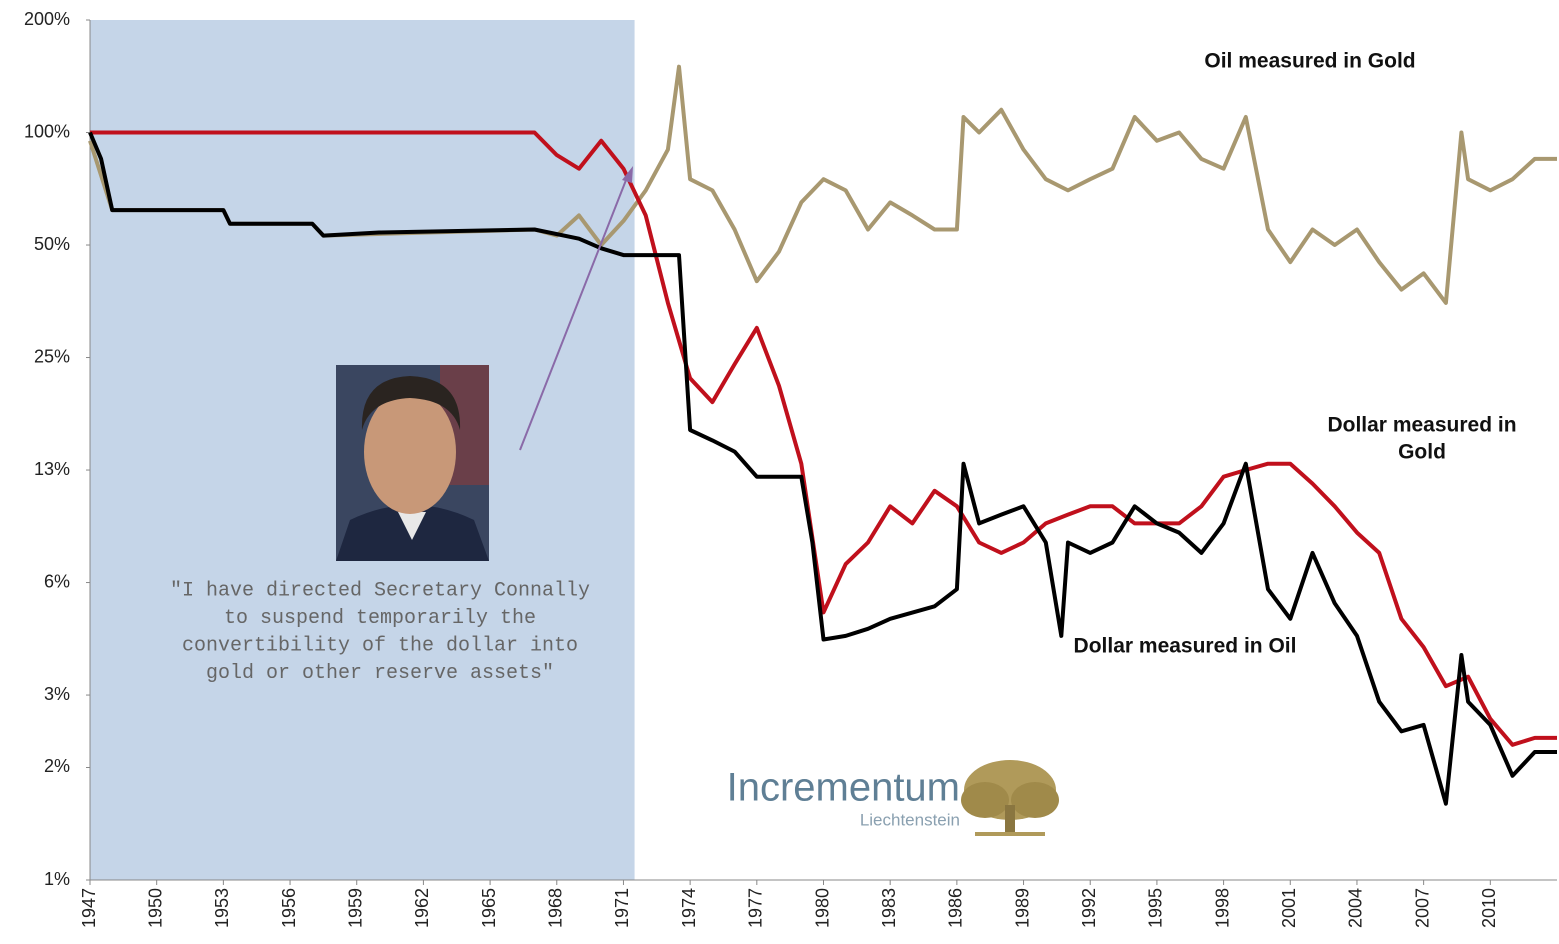 The height and width of the screenshot is (944, 1559). I want to click on logo-tree, so click(1010, 798).